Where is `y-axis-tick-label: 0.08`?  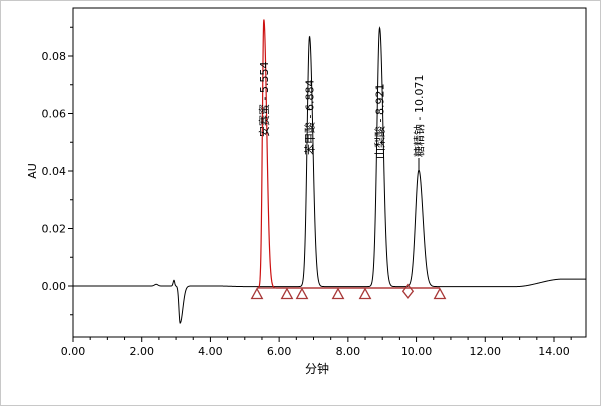
y-axis-tick-label: 0.08 is located at coordinates (54, 56).